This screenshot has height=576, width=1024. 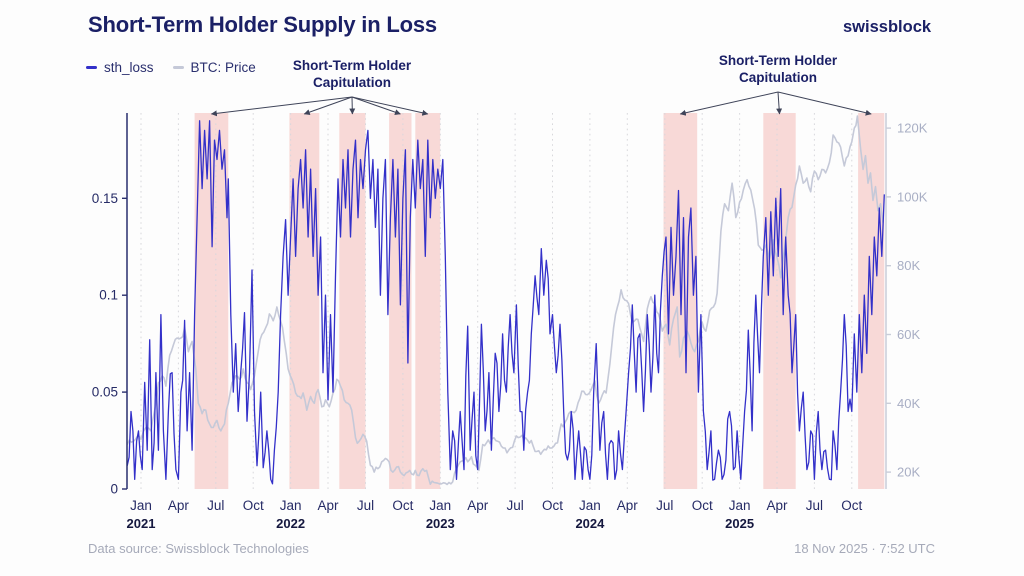 What do you see at coordinates (290, 523) in the screenshot?
I see `x-axis-year-label: 2022` at bounding box center [290, 523].